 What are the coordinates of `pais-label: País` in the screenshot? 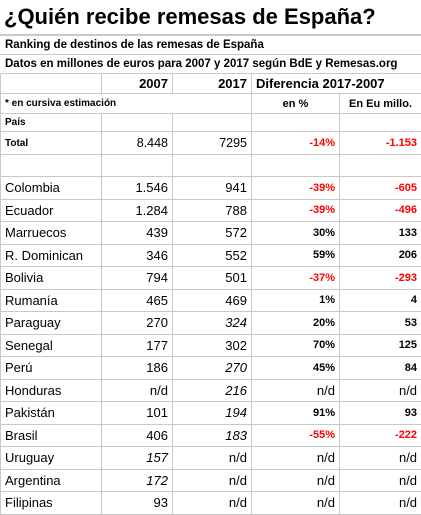 It's located at (51, 123).